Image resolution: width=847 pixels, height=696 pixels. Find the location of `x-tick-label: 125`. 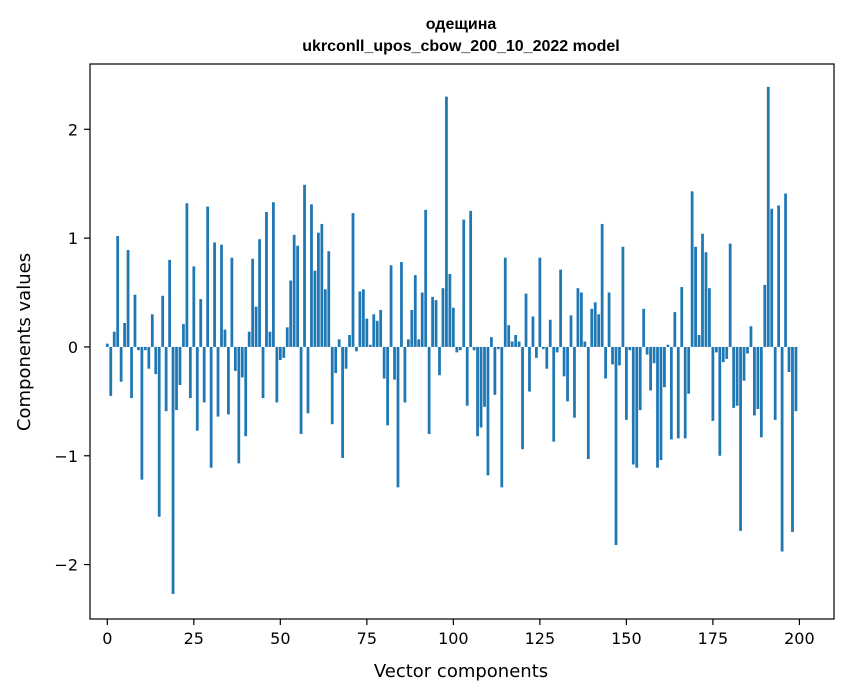

x-tick-label: 125 is located at coordinates (540, 638).